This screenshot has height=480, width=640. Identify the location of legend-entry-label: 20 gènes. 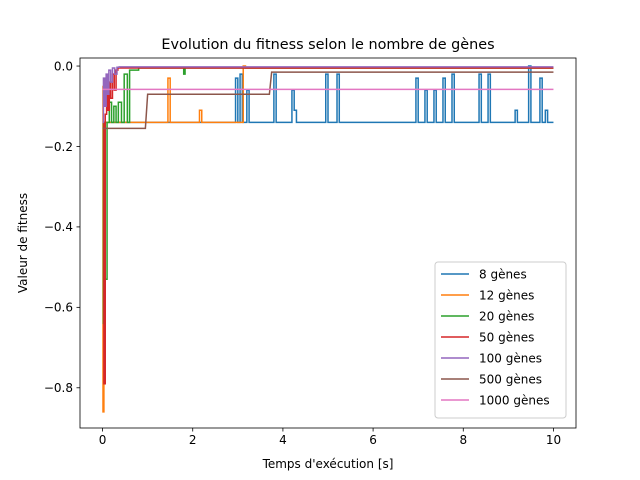
(506, 316).